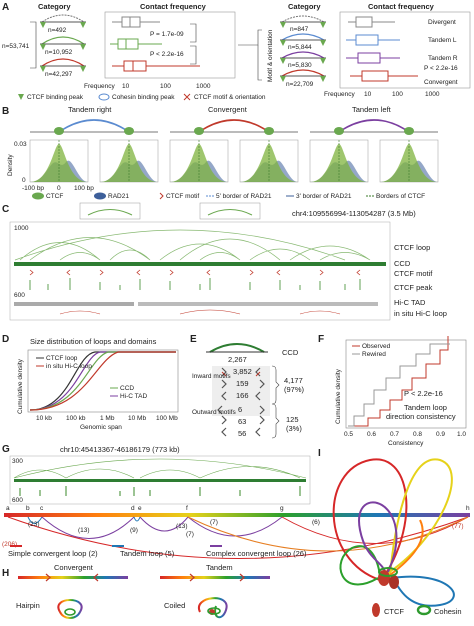  What do you see at coordinates (319, 453) in the screenshot?
I see `panel-label: I` at bounding box center [319, 453].